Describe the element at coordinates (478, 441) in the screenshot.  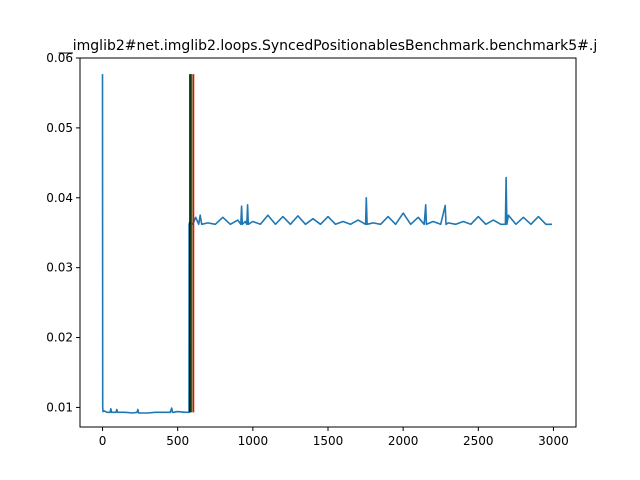
I see `x-tick-label: 2500` at that location.